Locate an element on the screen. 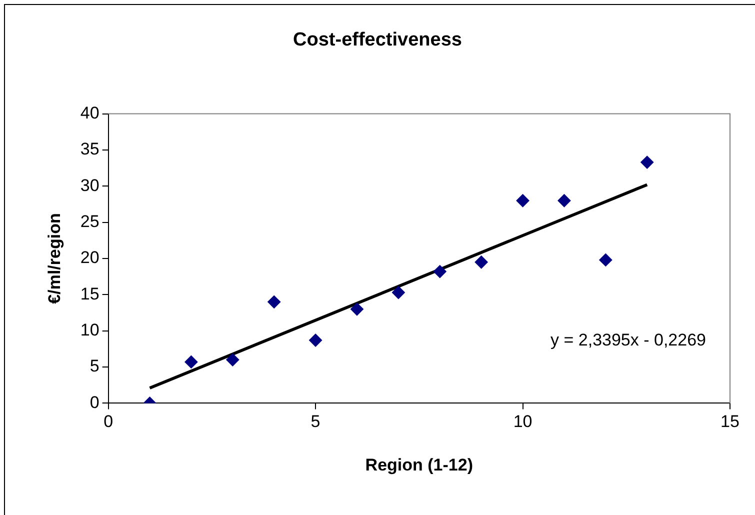 This screenshot has height=515, width=755. y-axis-title: €/ml/region is located at coordinates (54, 258).